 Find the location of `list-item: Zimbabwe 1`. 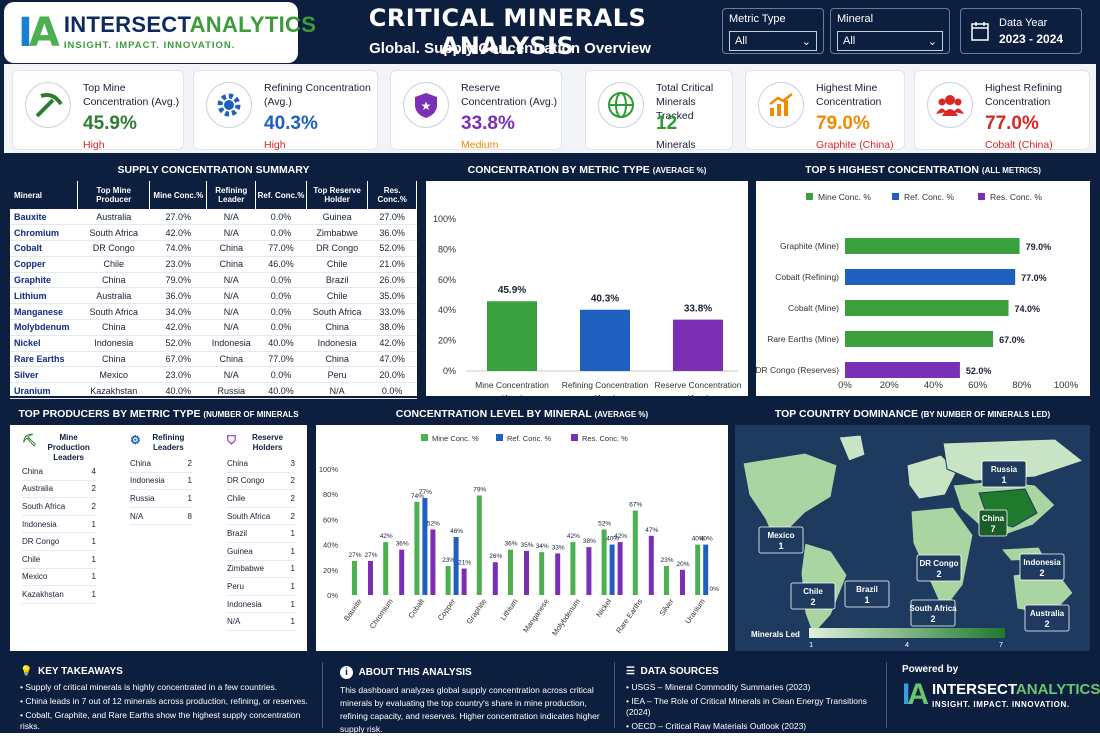

list-item: Zimbabwe 1 is located at coordinates (261, 570).